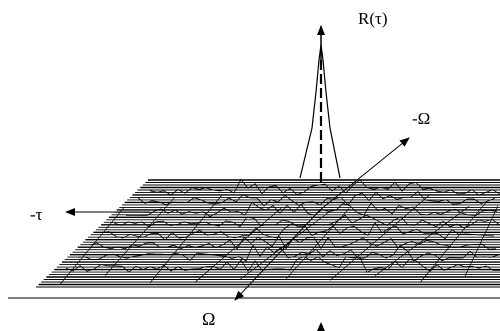 The height and width of the screenshot is (331, 500). Describe the element at coordinates (208, 319) in the screenshot. I see `omega-label: Ω` at that location.